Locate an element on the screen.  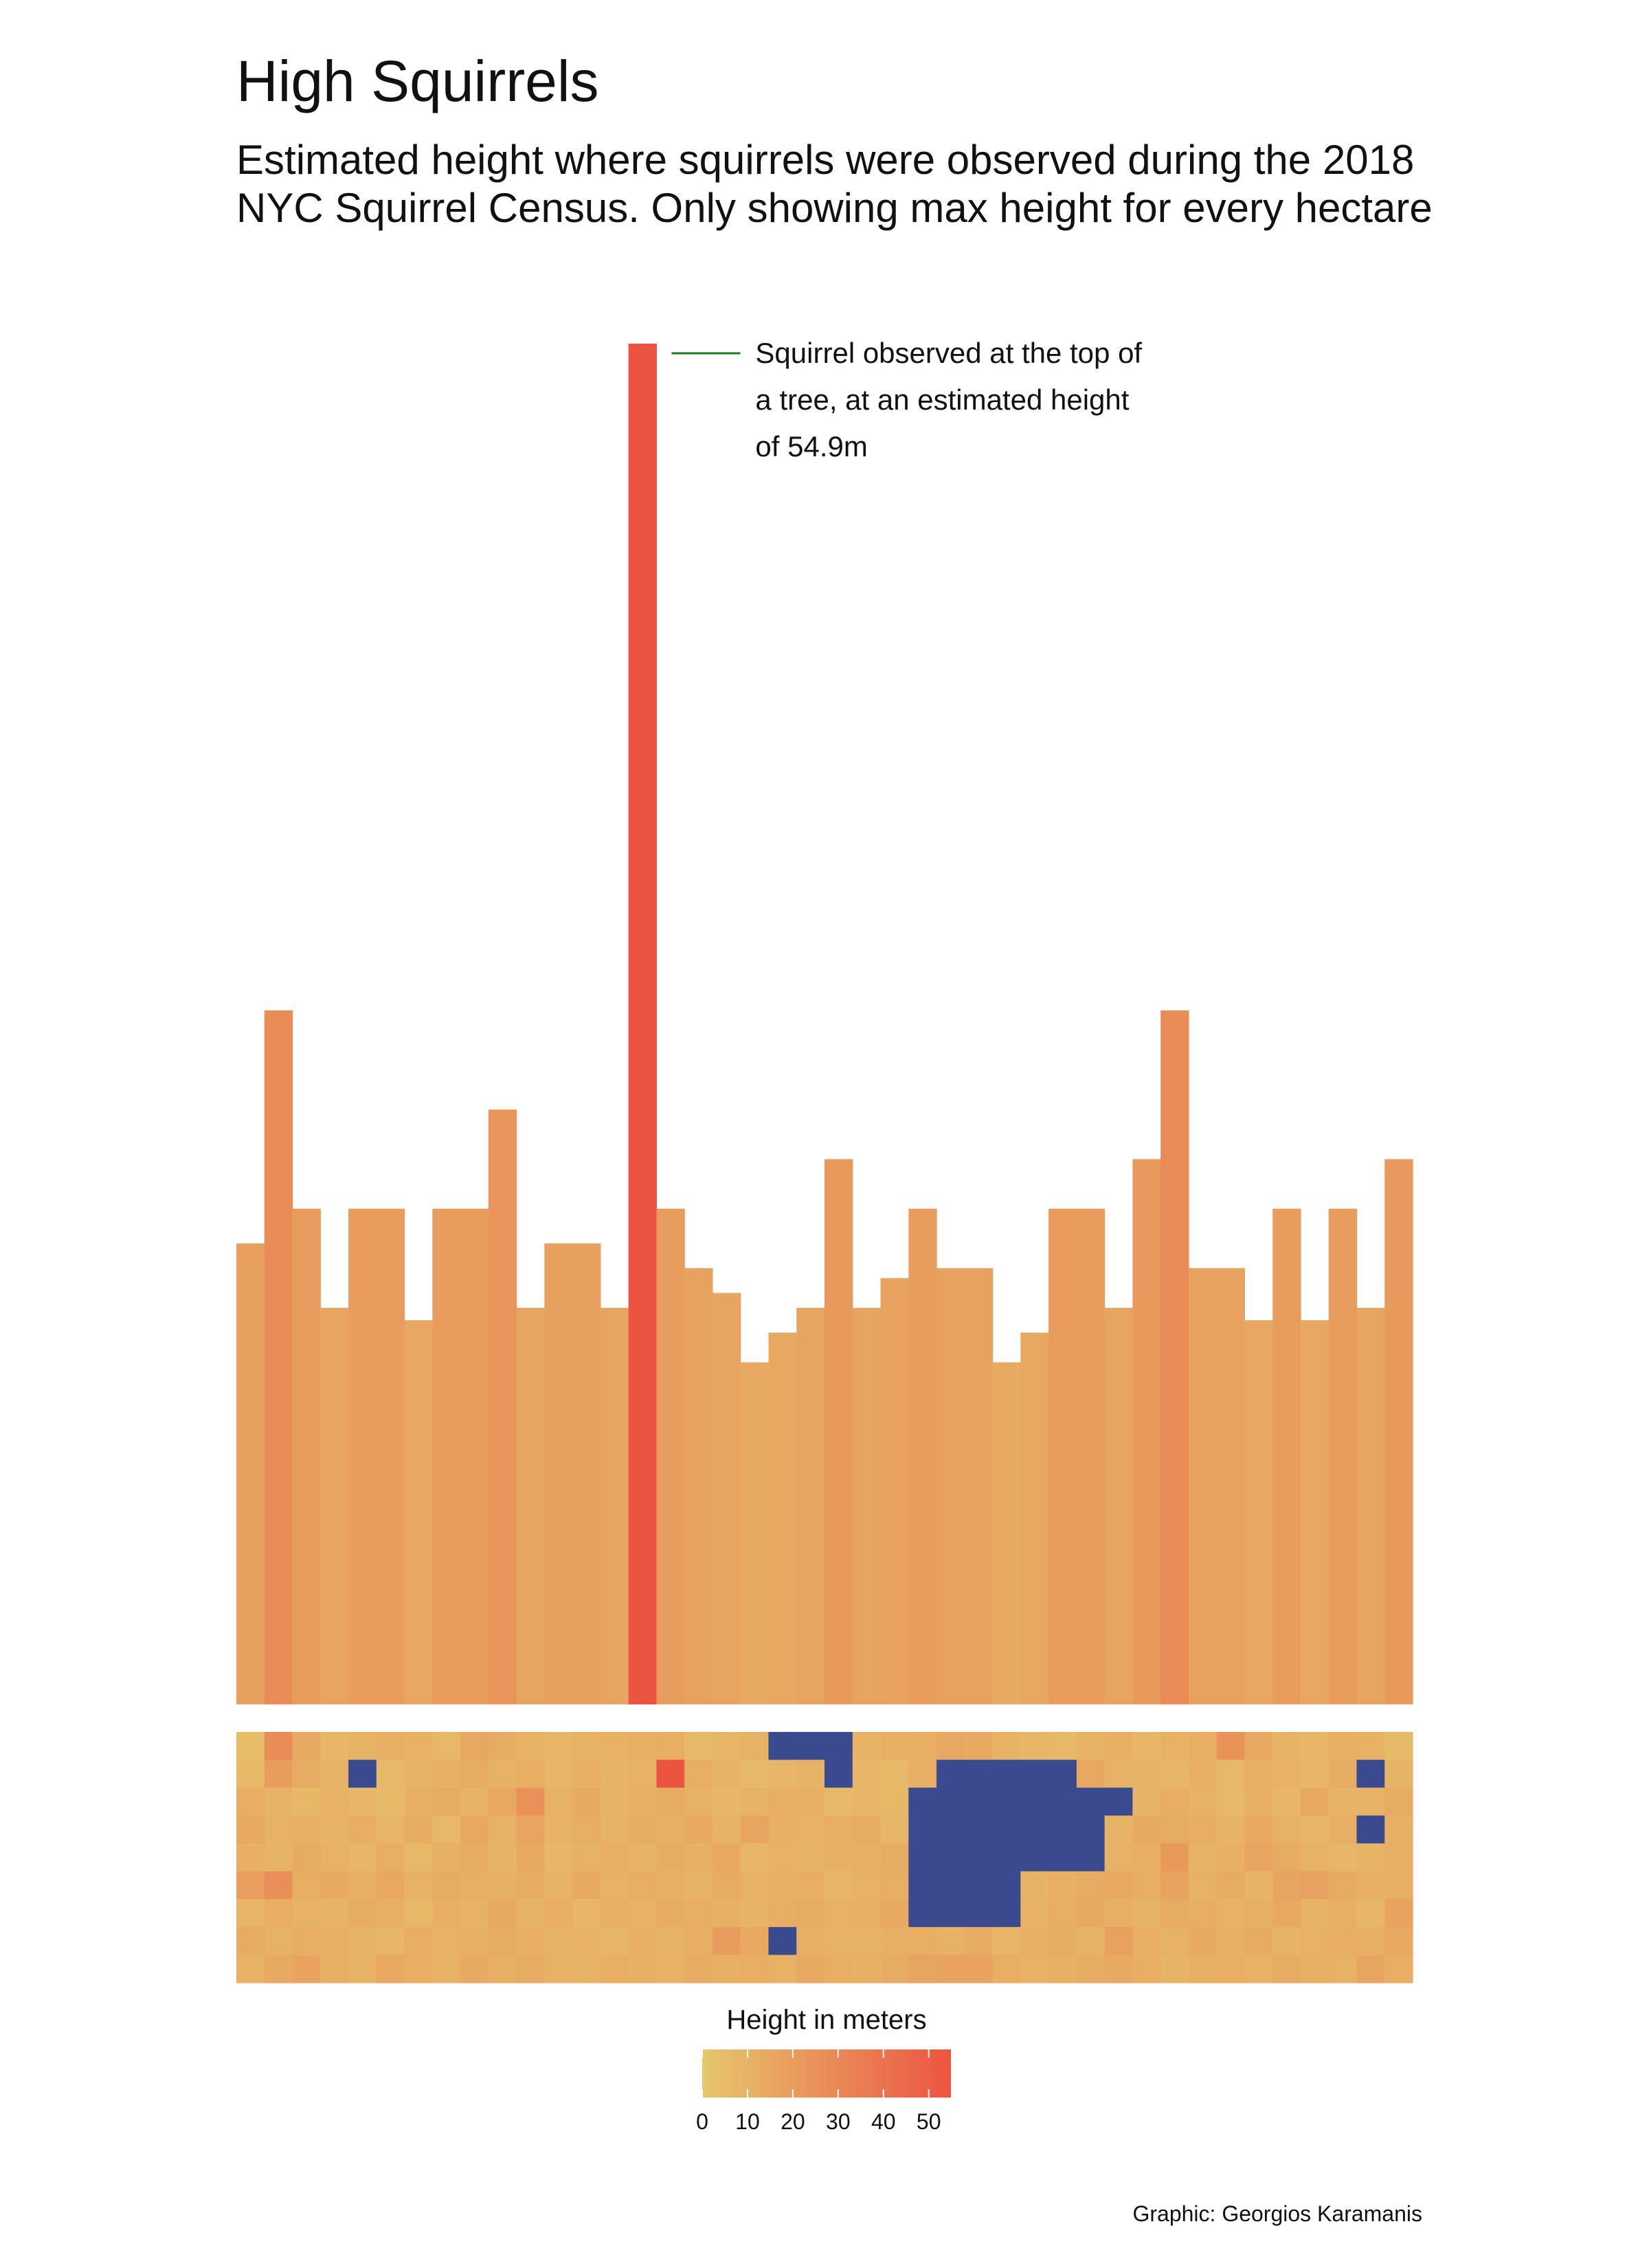
legend-tick-label: 10 is located at coordinates (748, 2121).